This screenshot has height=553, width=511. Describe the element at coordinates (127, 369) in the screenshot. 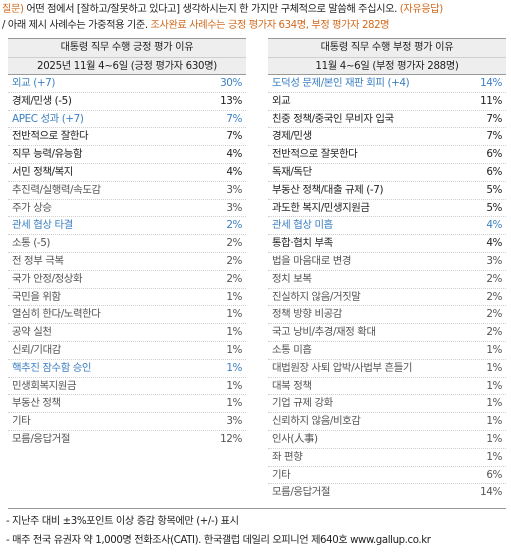

I see `positive-reason-row: 핵추진 잠수함 승인 1%` at that location.